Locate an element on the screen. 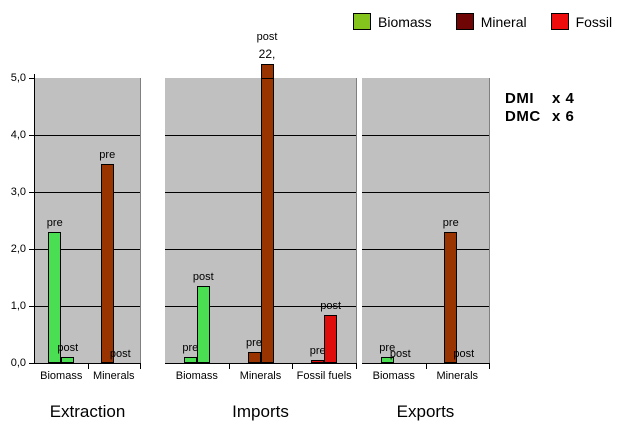  y-axis-tick-label: 1,0 is located at coordinates (18, 306).